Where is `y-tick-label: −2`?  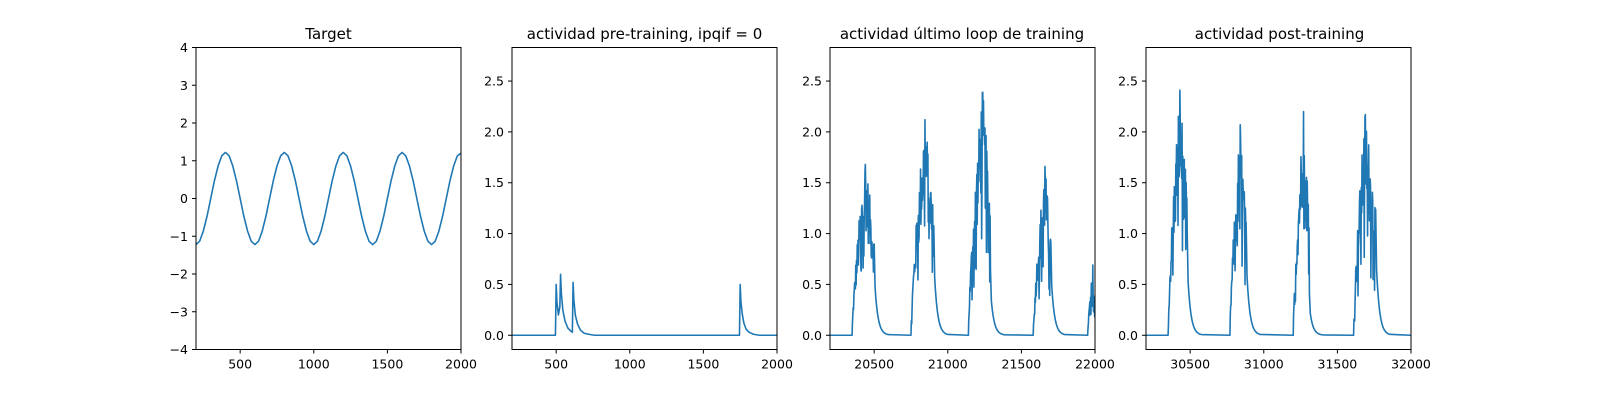
y-tick-label: −2 is located at coordinates (179, 274).